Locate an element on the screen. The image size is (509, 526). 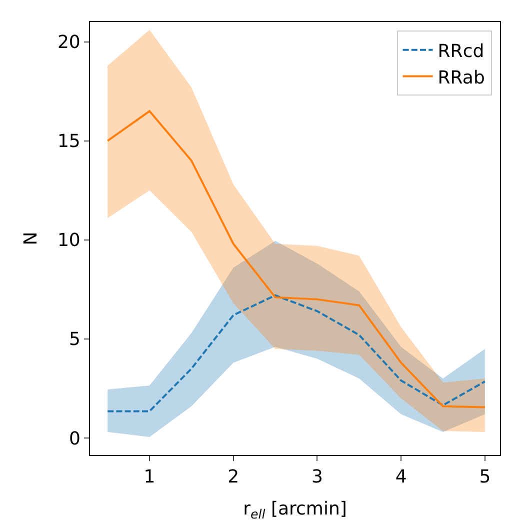
y-tick-label: 20 is located at coordinates (68, 43).